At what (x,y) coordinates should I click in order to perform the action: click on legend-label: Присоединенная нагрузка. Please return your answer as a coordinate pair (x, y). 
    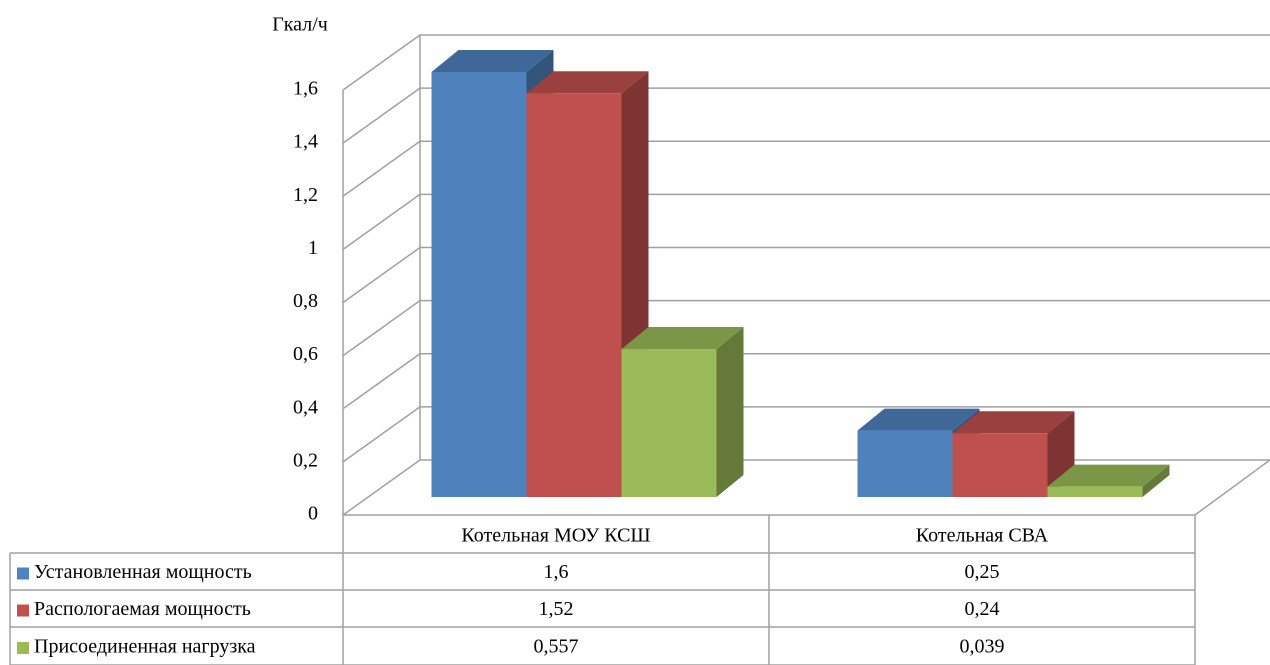
    Looking at the image, I should click on (145, 647).